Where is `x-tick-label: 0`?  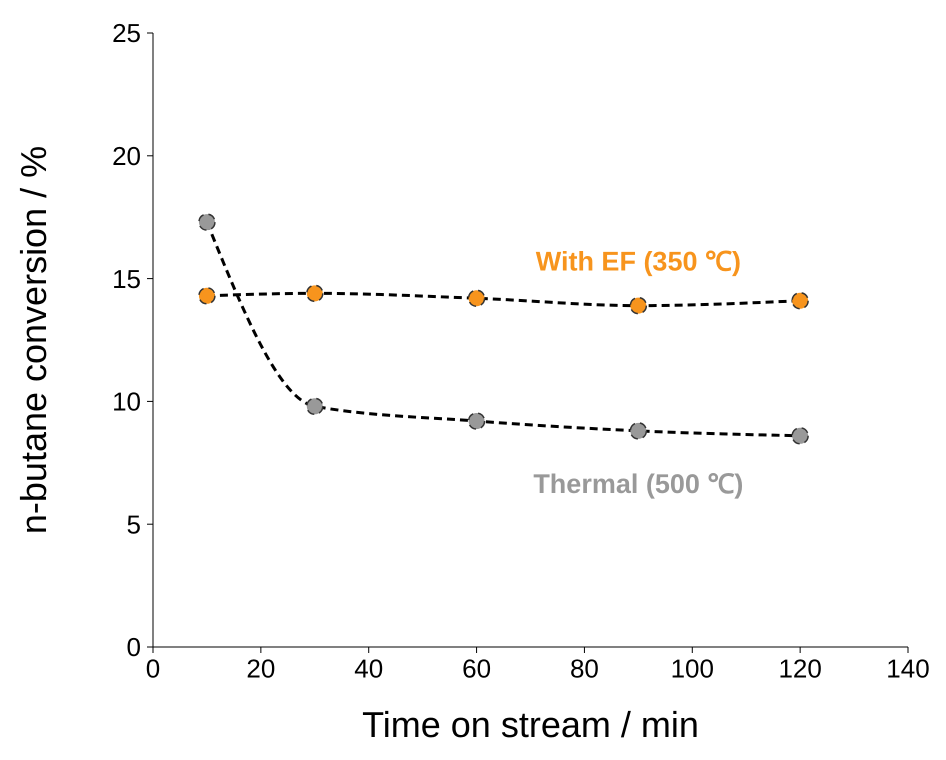
x-tick-label: 0 is located at coordinates (153, 668).